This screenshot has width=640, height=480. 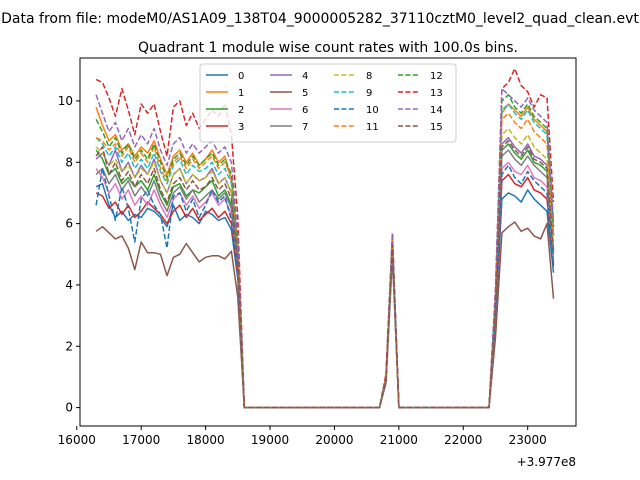 What do you see at coordinates (65, 101) in the screenshot?
I see `y-tick-label: 10` at bounding box center [65, 101].